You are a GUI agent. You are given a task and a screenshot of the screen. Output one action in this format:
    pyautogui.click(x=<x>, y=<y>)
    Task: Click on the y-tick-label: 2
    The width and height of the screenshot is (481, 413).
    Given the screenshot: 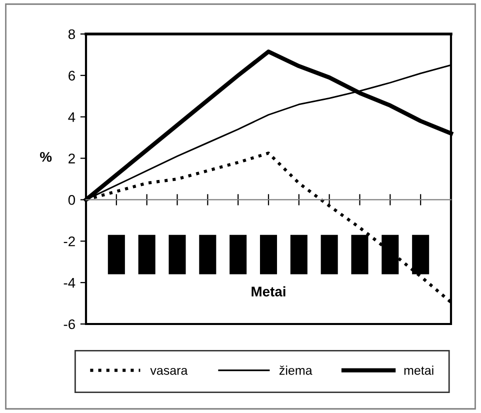 What is the action you would take?
    pyautogui.click(x=71, y=159)
    